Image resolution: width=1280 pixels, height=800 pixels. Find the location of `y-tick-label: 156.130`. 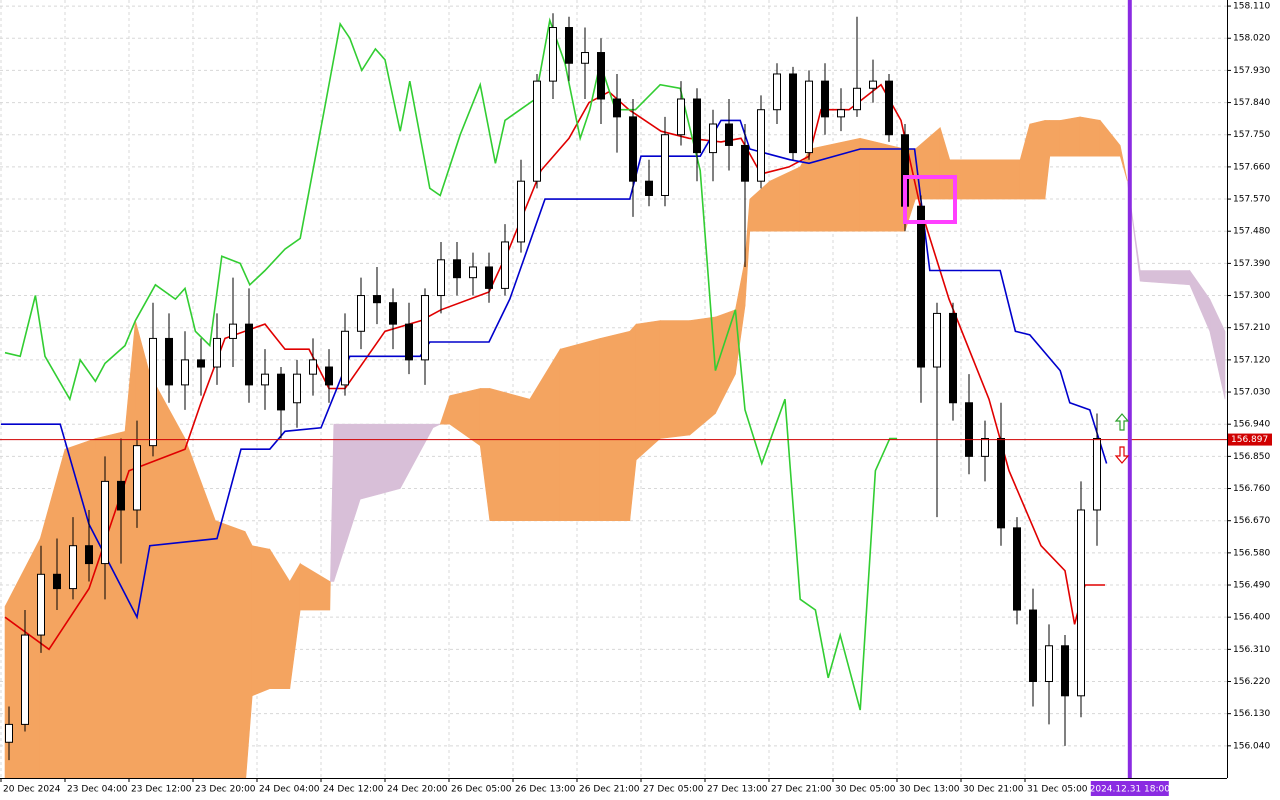

y-tick-label: 156.130 is located at coordinates (1251, 714).